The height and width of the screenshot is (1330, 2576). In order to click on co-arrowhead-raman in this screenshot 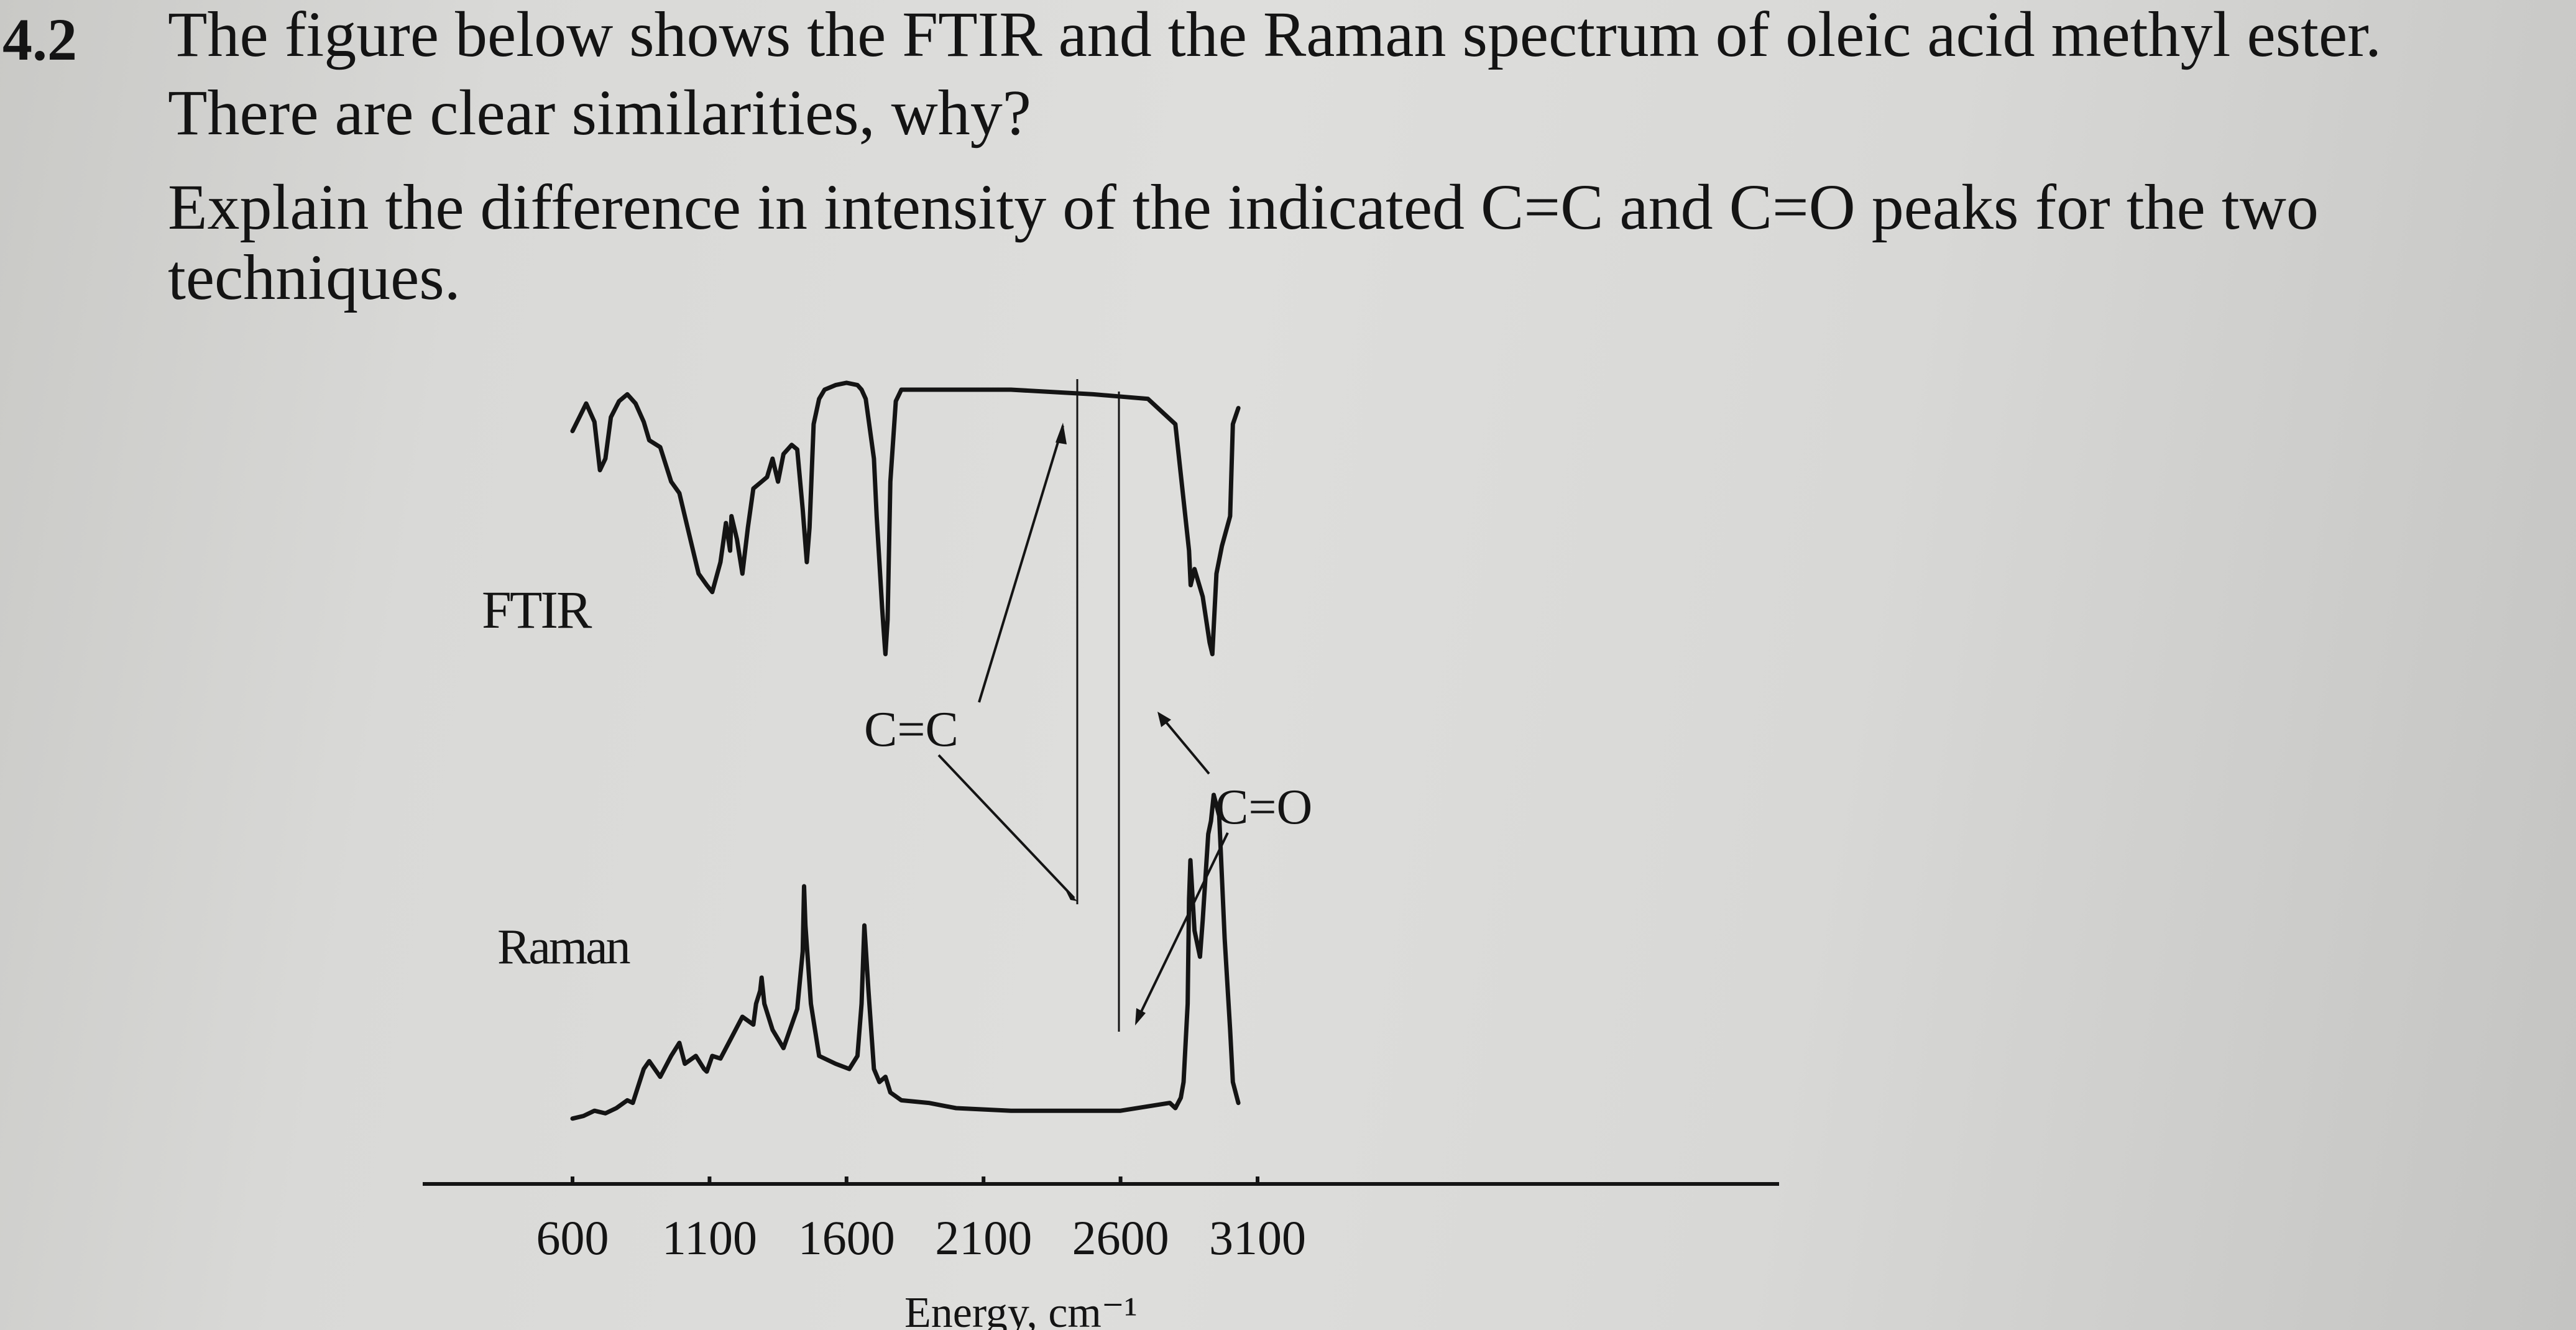, I will do `click(1140, 1017)`.